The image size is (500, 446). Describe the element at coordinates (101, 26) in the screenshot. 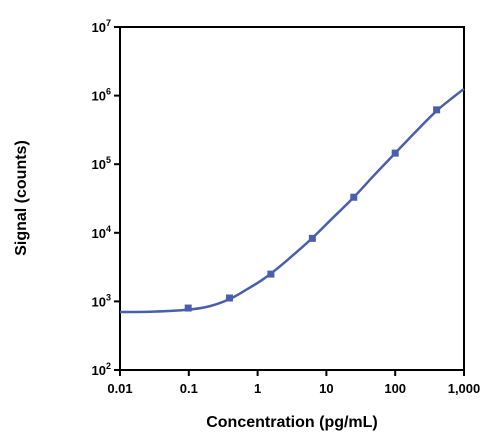

I see `y-tick-label: 10⁷` at that location.